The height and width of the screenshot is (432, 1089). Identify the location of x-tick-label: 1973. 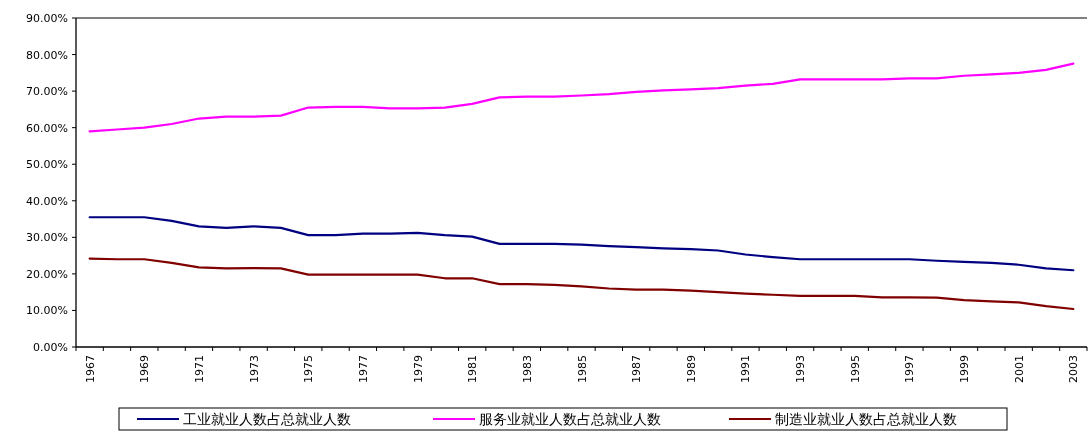
(254, 369).